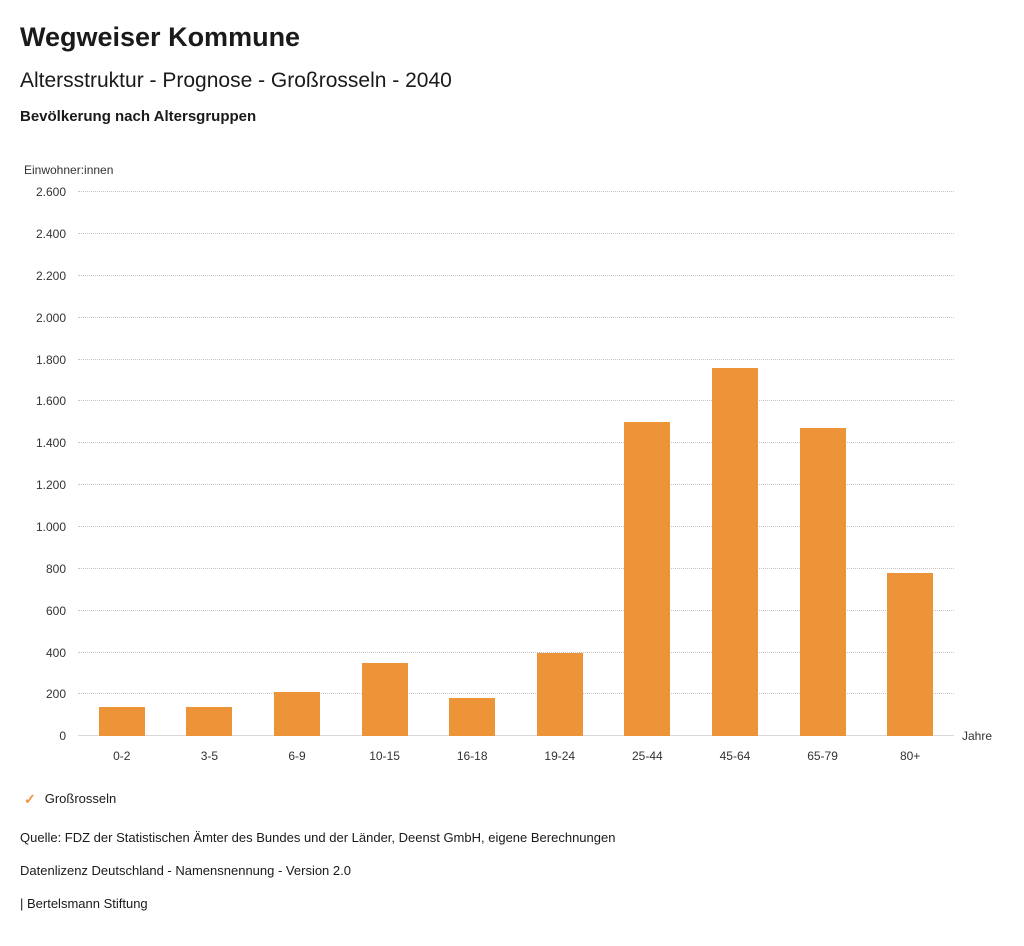 The height and width of the screenshot is (946, 1024). What do you see at coordinates (910, 655) in the screenshot?
I see `bar-80+` at bounding box center [910, 655].